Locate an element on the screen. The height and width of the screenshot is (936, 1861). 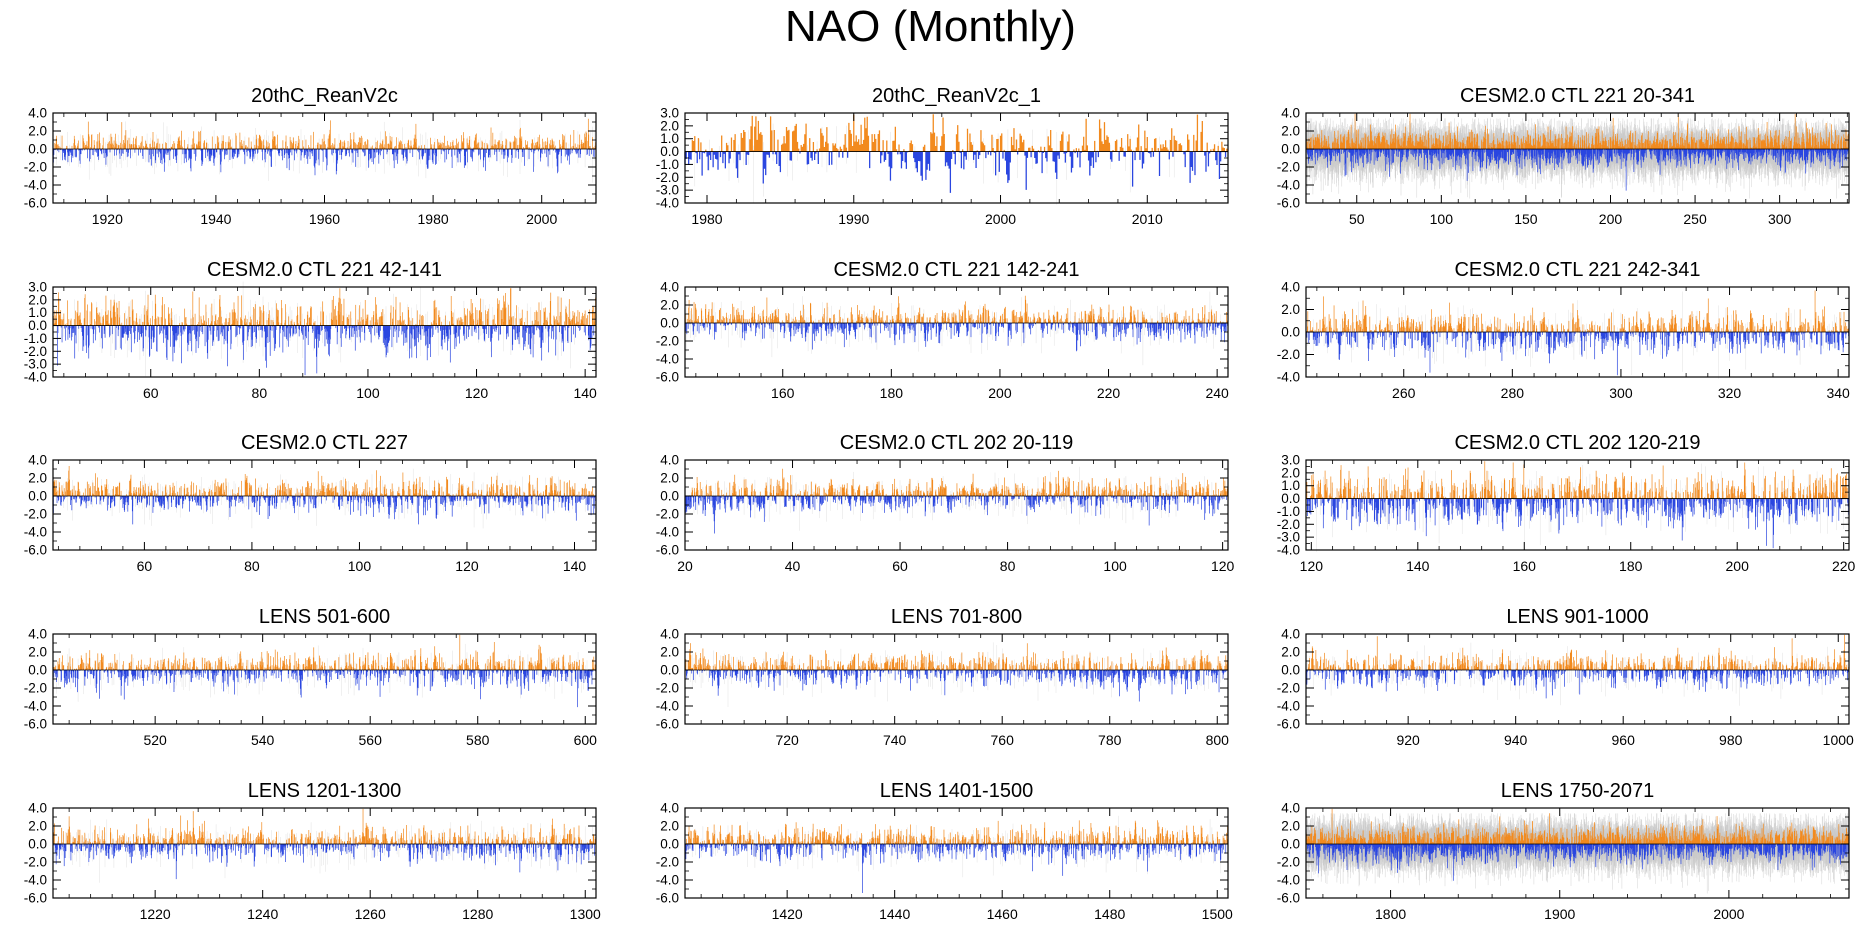
axis-ticks: 4.0 2.0 0.0 -2.0 -4.0 -6.0 160 180 200 220 240 is located at coordinates (942, 341).